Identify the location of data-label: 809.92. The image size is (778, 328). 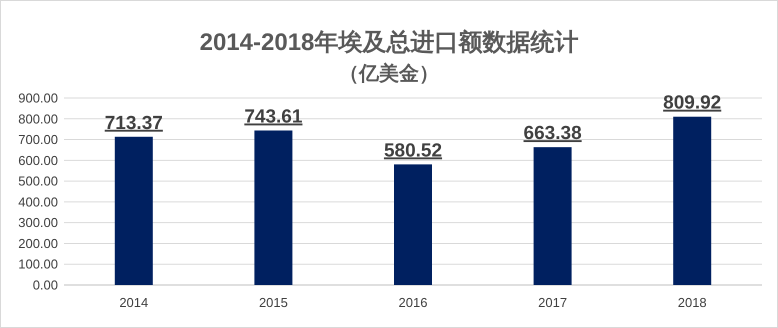
(692, 103).